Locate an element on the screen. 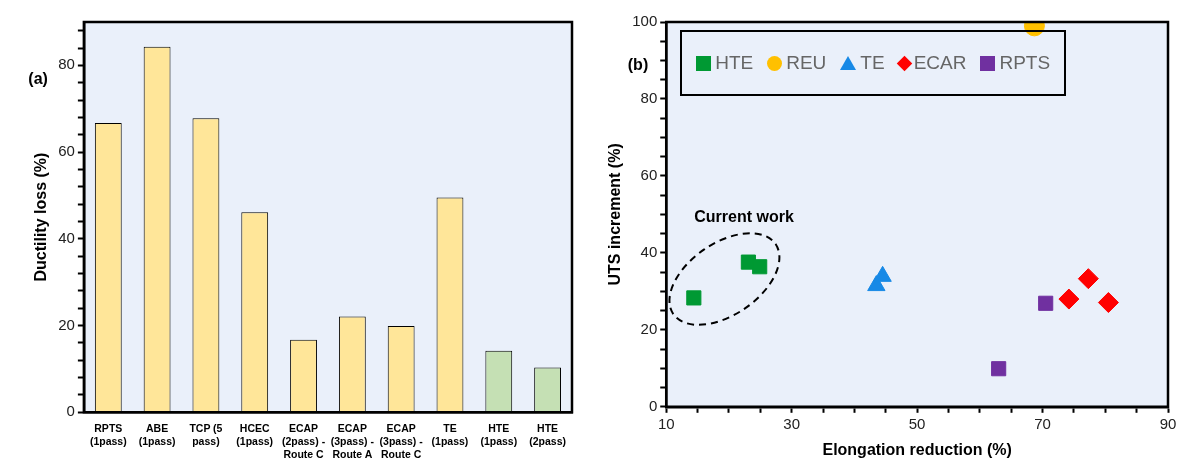 The image size is (1192, 472). x-tick-label: 90 is located at coordinates (1168, 423).